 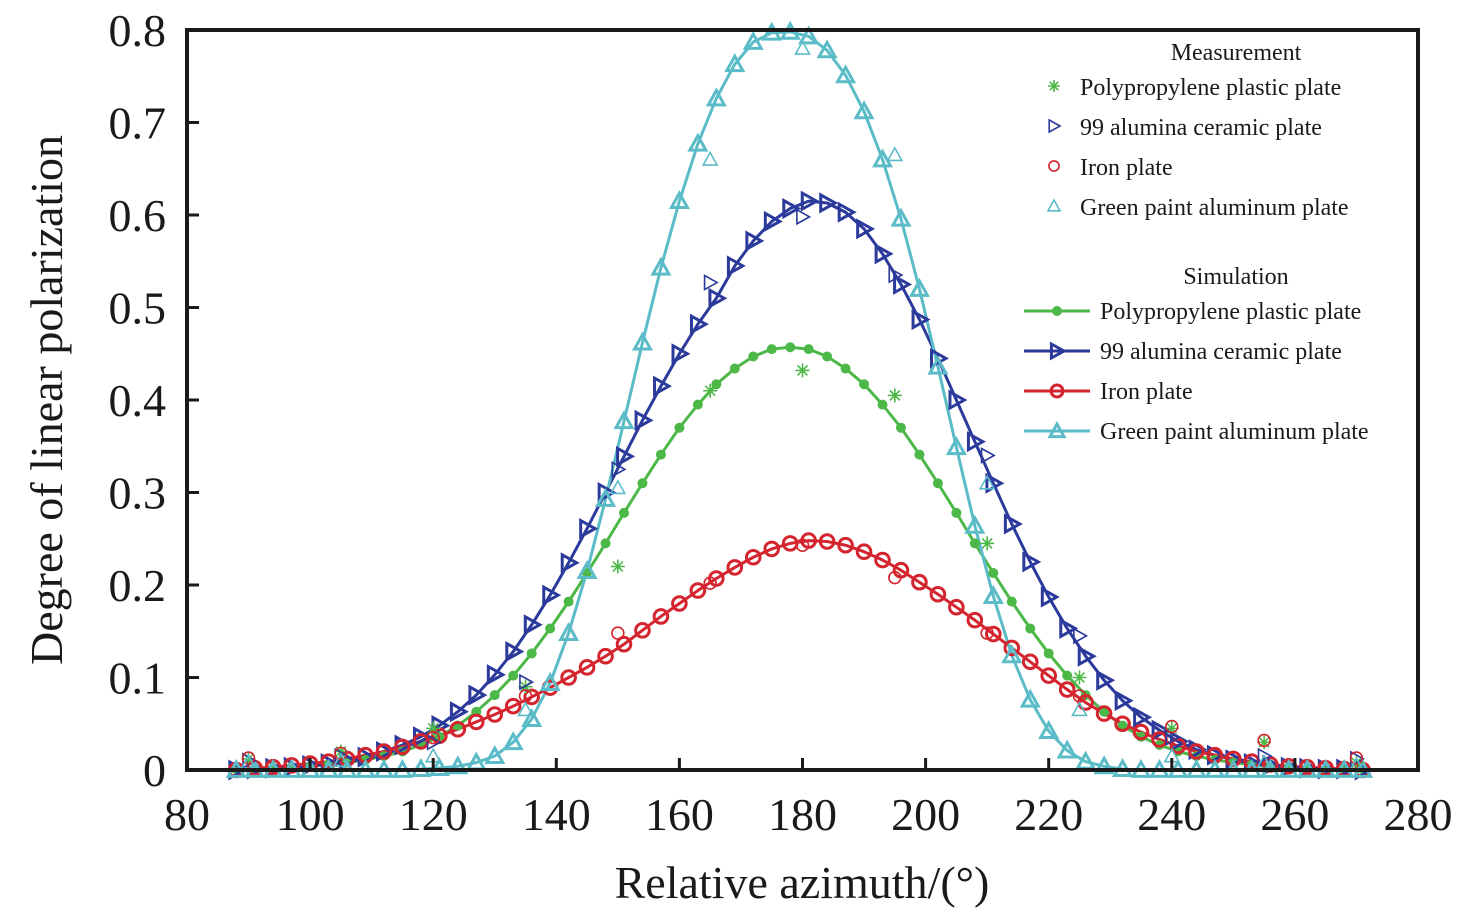 What do you see at coordinates (1210, 88) in the screenshot?
I see `legend-measurement-label: Polypropylene plastic plate` at bounding box center [1210, 88].